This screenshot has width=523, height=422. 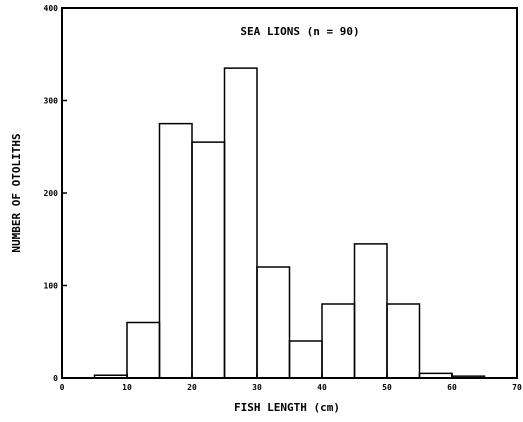 What do you see at coordinates (287, 407) in the screenshot?
I see `x-axis-title: FISH LENGTH (cm)` at bounding box center [287, 407].